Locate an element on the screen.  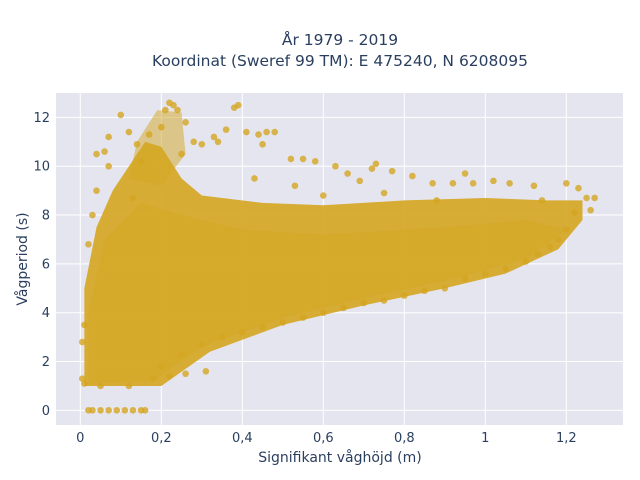
x-tick-label: 0,4 is located at coordinates (242, 438).